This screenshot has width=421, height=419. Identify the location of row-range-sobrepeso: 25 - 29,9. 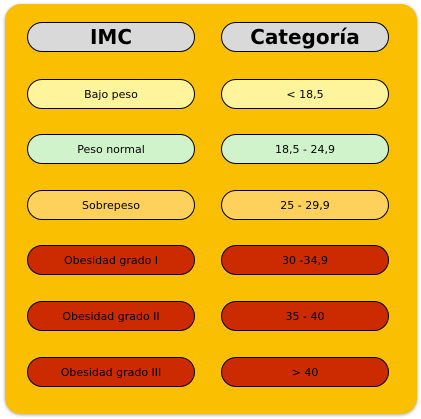
(305, 205).